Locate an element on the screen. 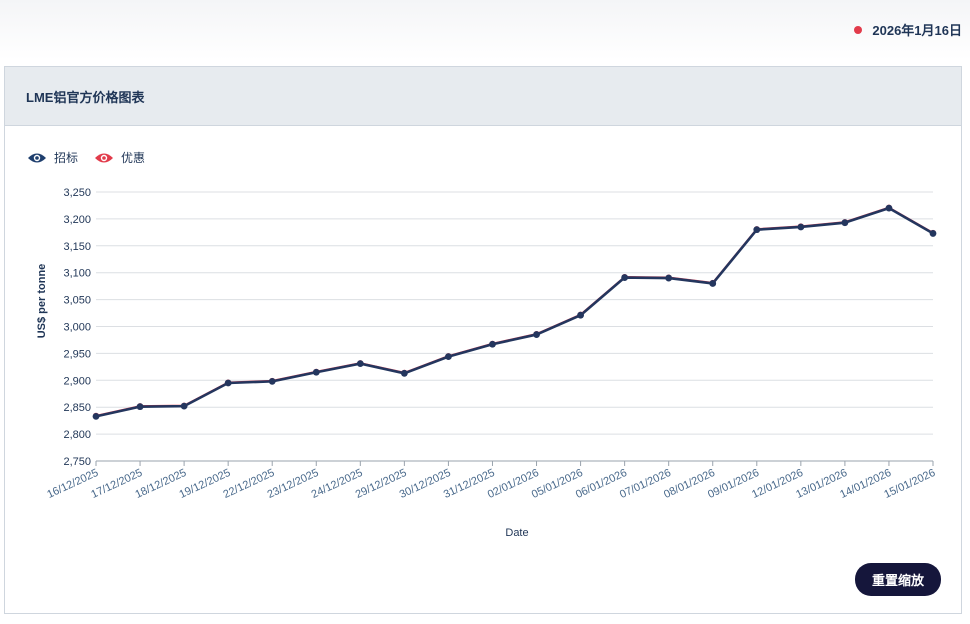  date-indicator: 2026年1月16日 is located at coordinates (908, 29).